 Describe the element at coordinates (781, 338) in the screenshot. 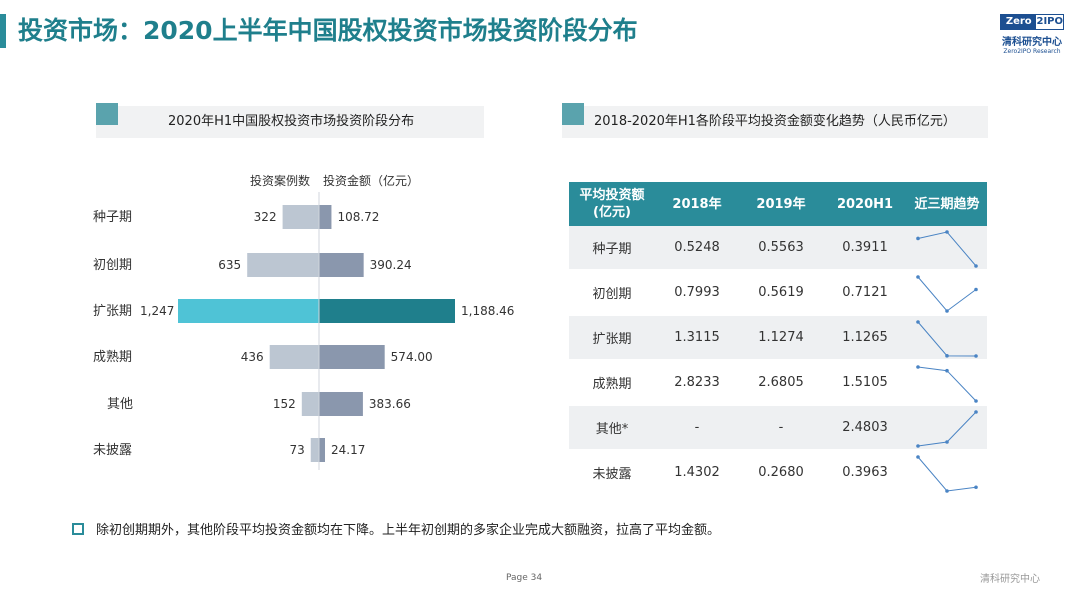

I see `cell-y2019: 1.1274` at that location.